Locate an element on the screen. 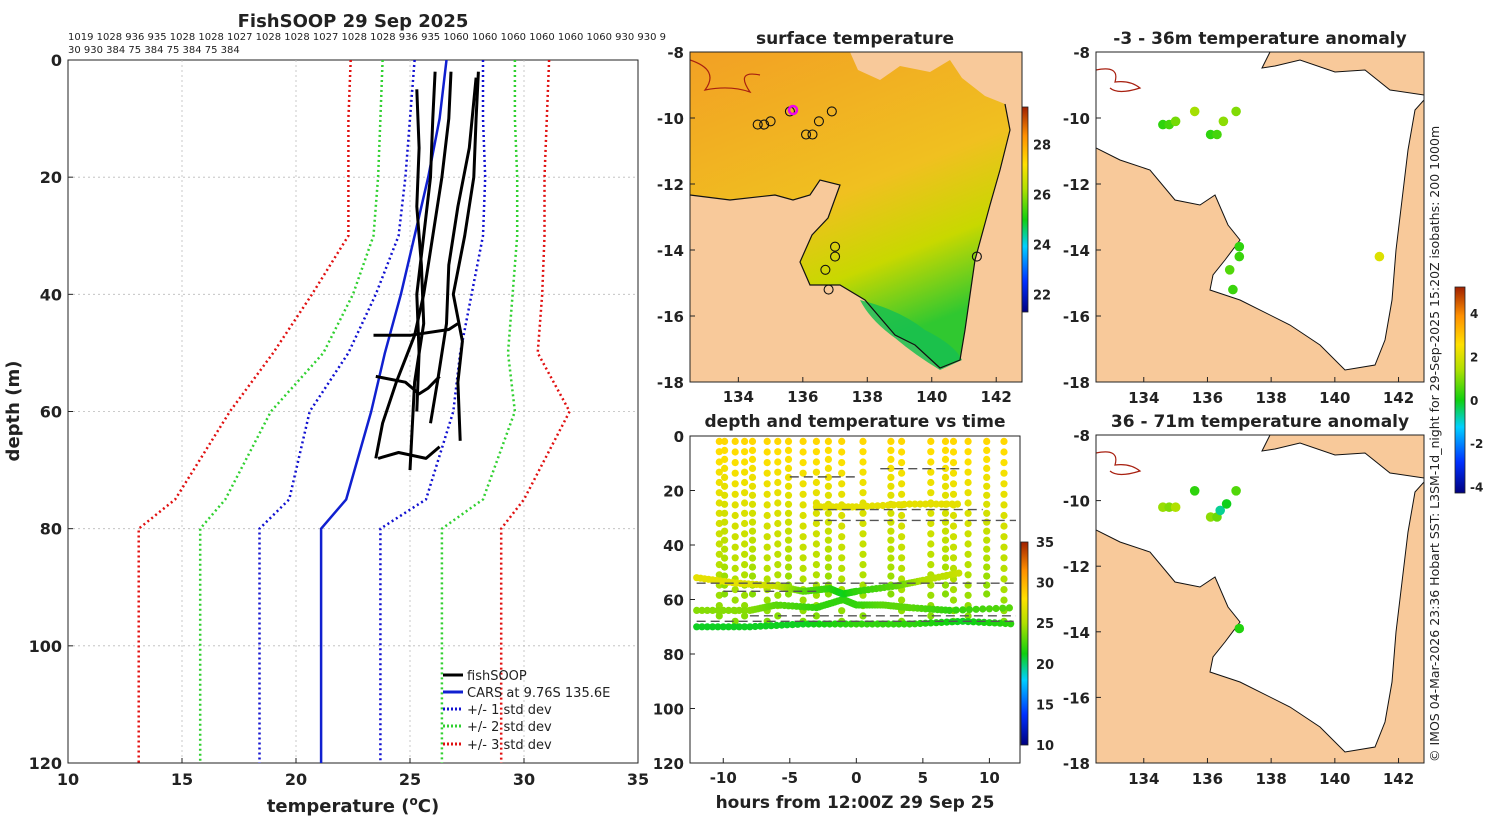 This screenshot has width=1500, height=820. surface-map-colorbar-ticks: 22 24 26 28 is located at coordinates (1042, 221).